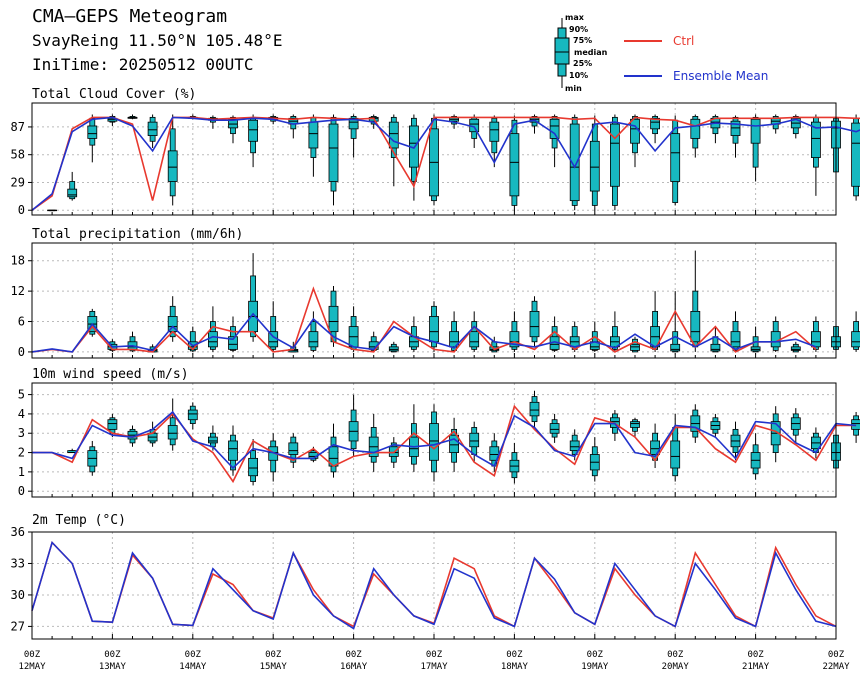 This screenshot has height=680, width=860. Describe the element at coordinates (591, 52) in the screenshot. I see `legend-median: median` at that location.